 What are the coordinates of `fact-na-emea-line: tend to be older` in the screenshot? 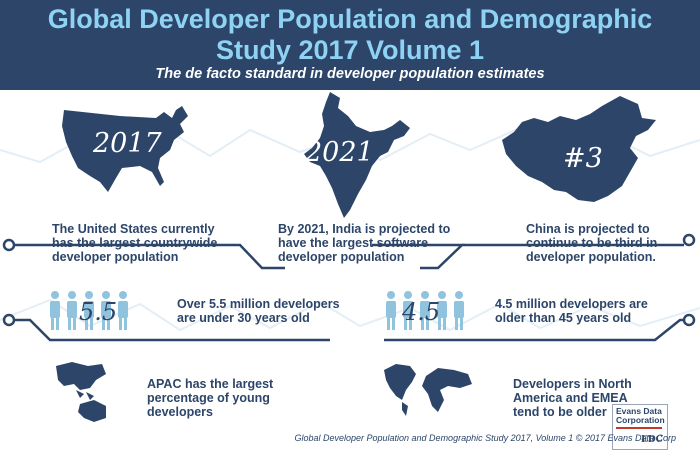 It's located at (560, 412).